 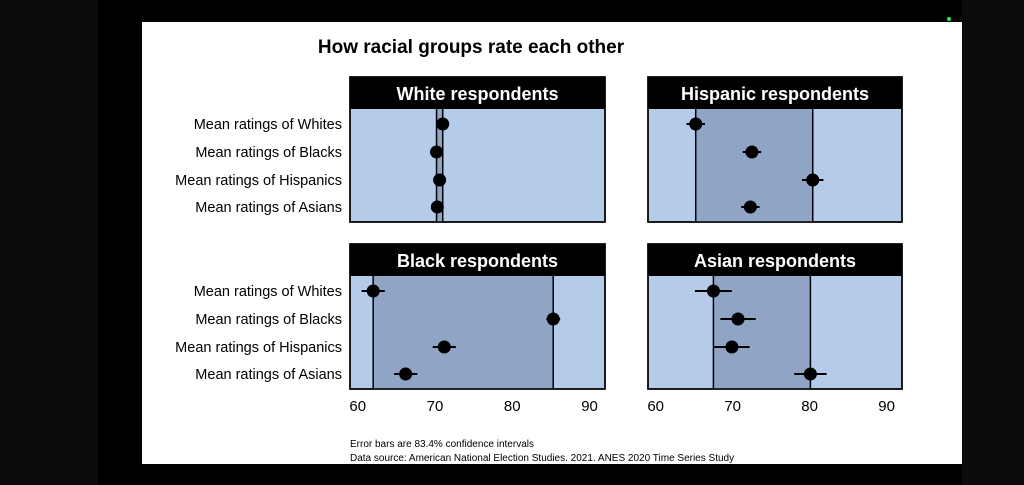 I want to click on panel-title: Asian respondents, so click(x=775, y=261).